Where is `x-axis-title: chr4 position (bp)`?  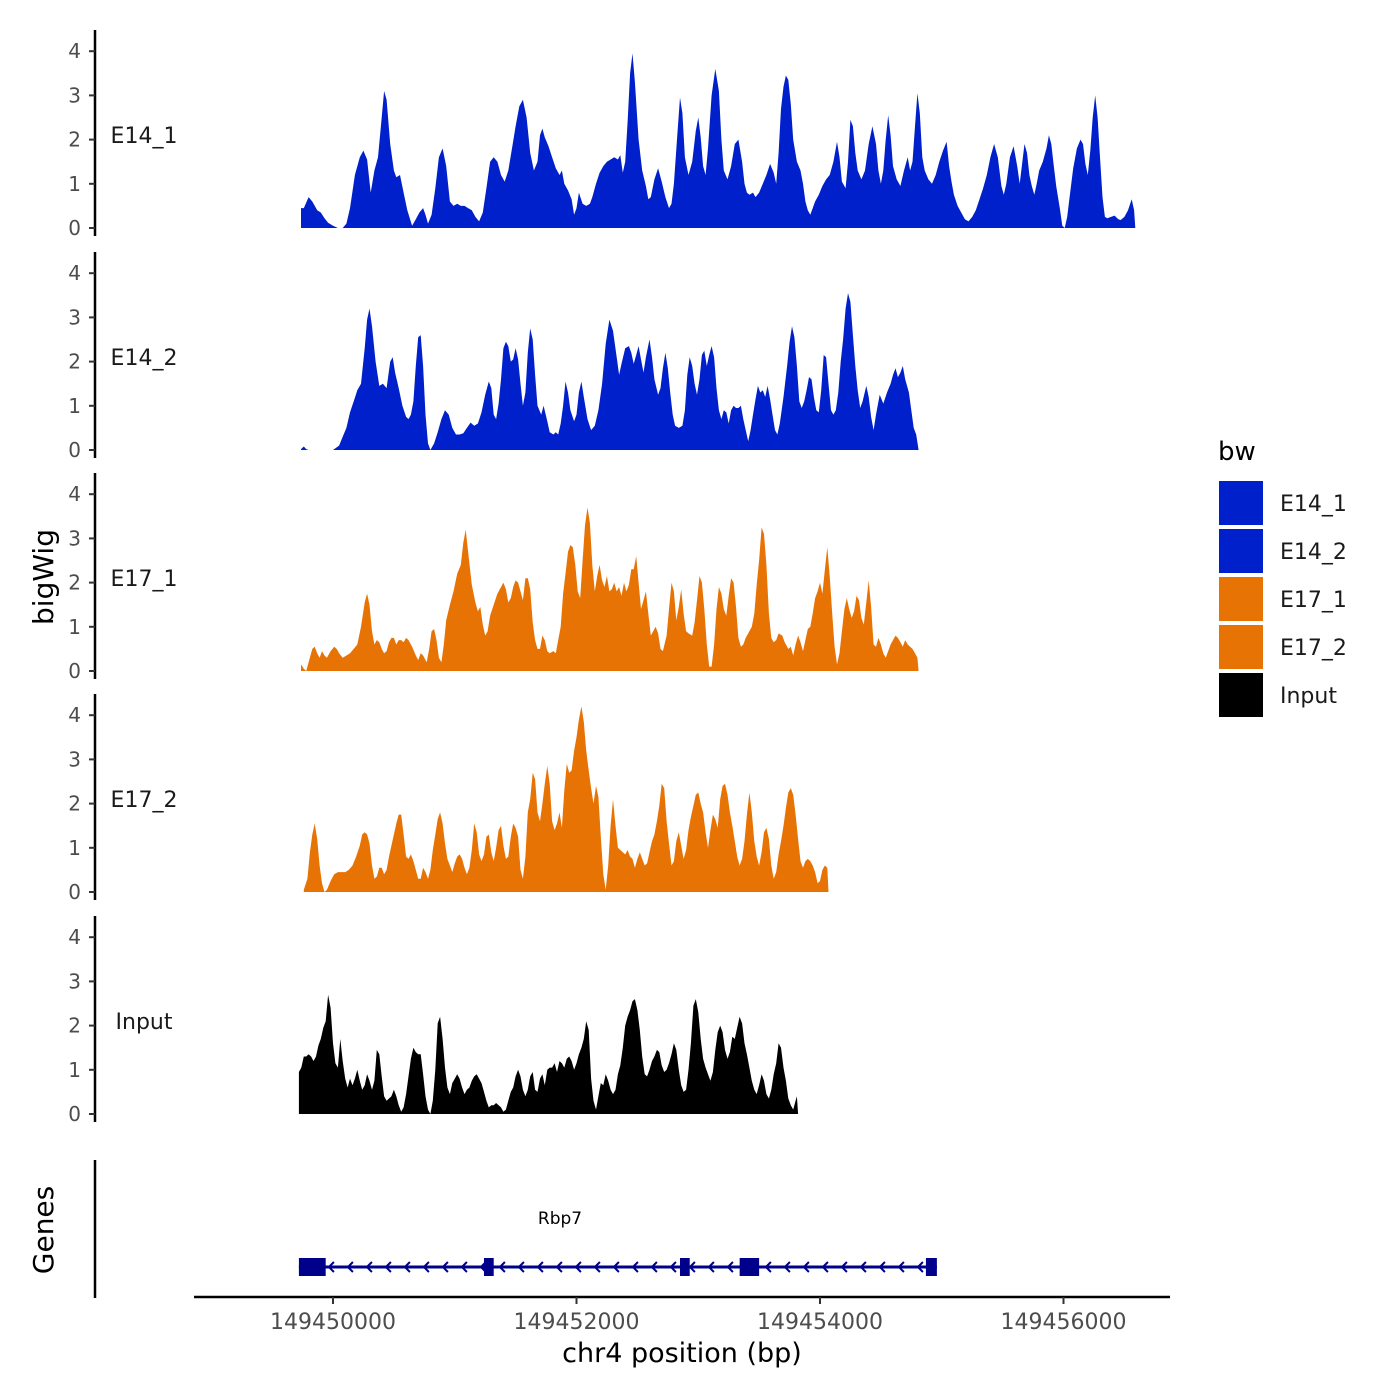 x-axis-title: chr4 position (bp) is located at coordinates (682, 1353).